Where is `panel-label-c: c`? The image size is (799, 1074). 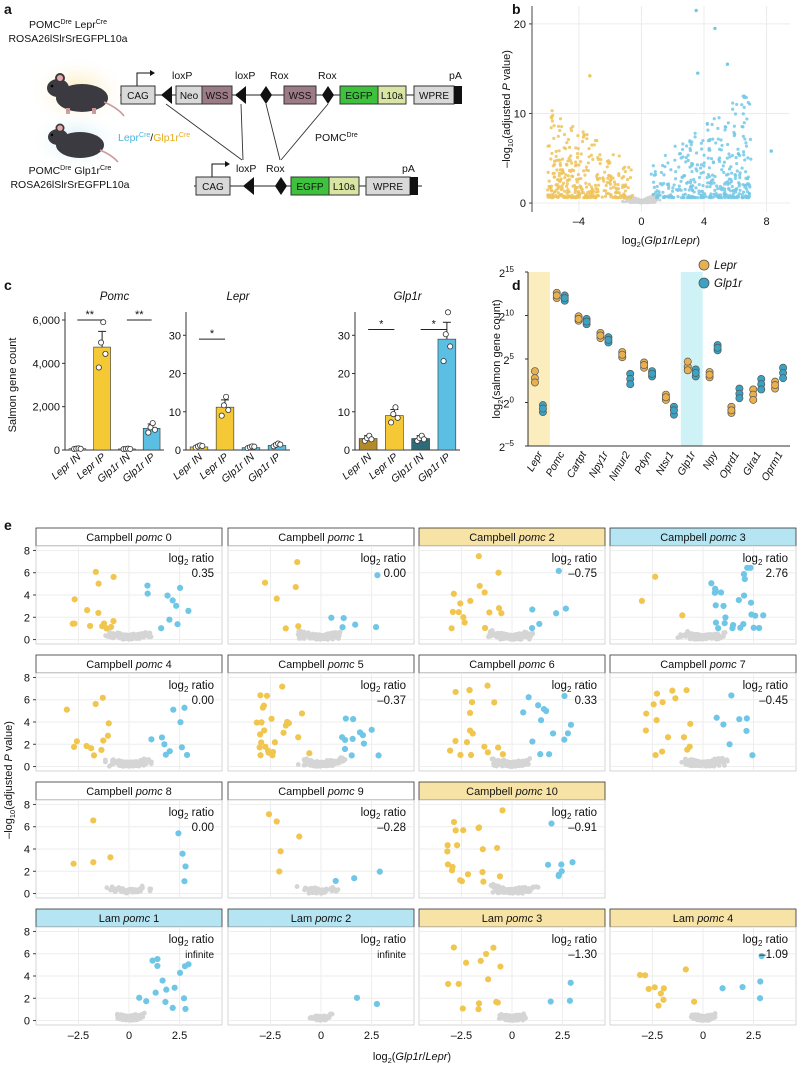
panel-label-c: c is located at coordinates (8, 285).